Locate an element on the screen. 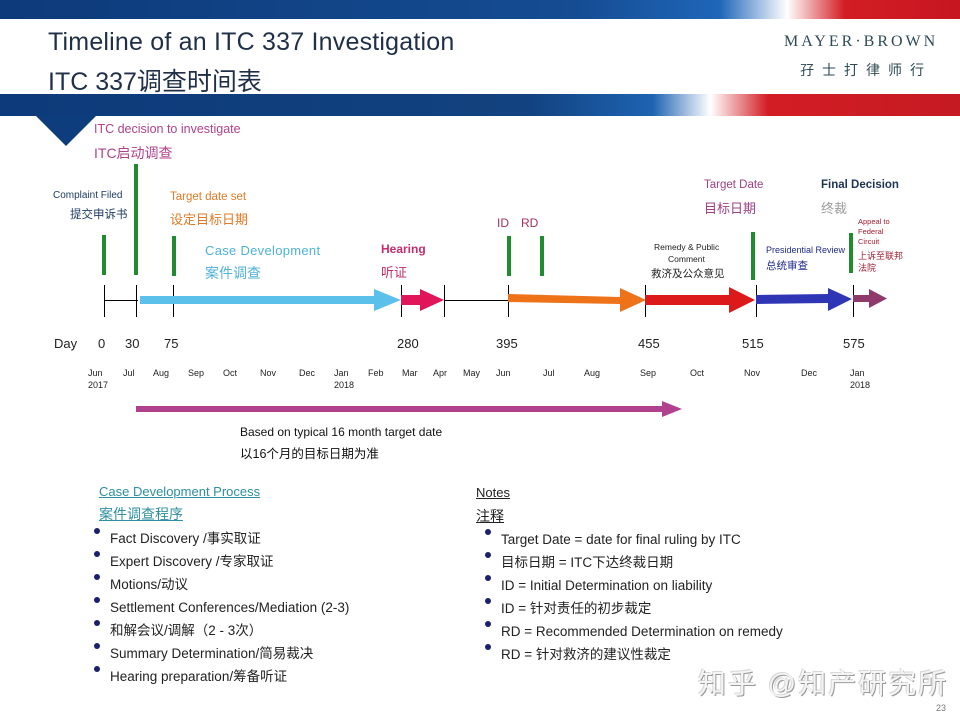 The width and height of the screenshot is (960, 720). month-label: Feb is located at coordinates (376, 373).